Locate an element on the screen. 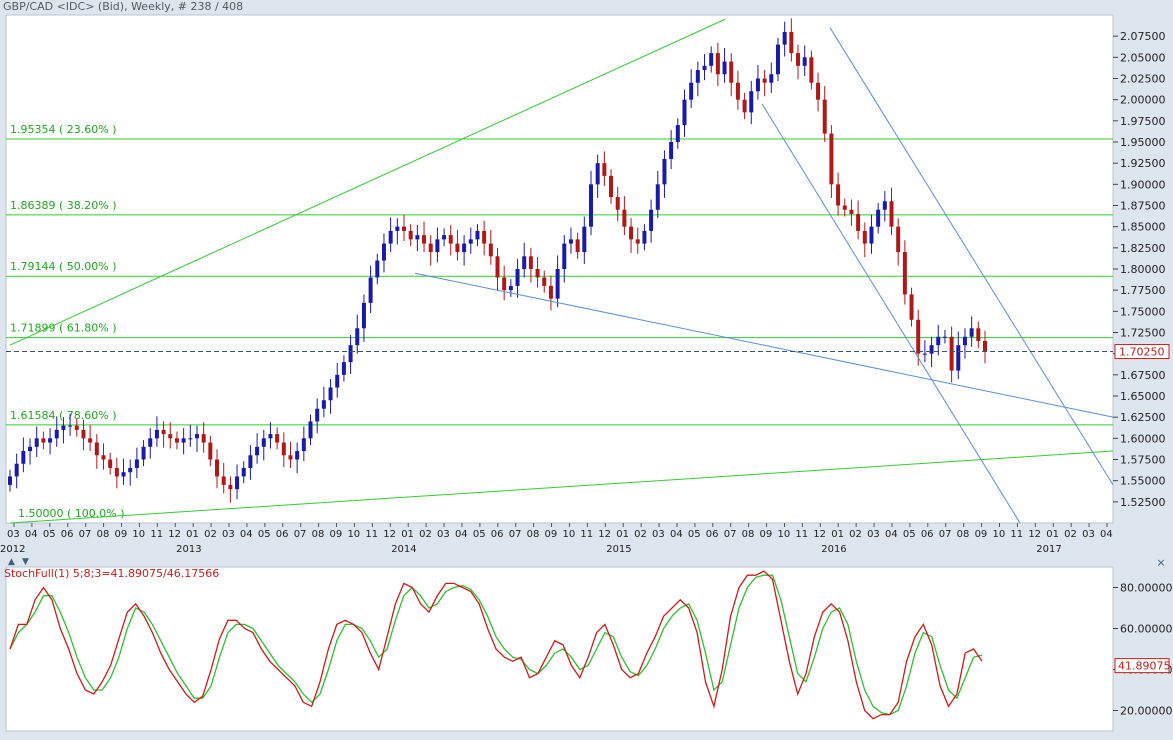  fib-level-label: 1.79144 ( 50.00% ) is located at coordinates (63, 266).